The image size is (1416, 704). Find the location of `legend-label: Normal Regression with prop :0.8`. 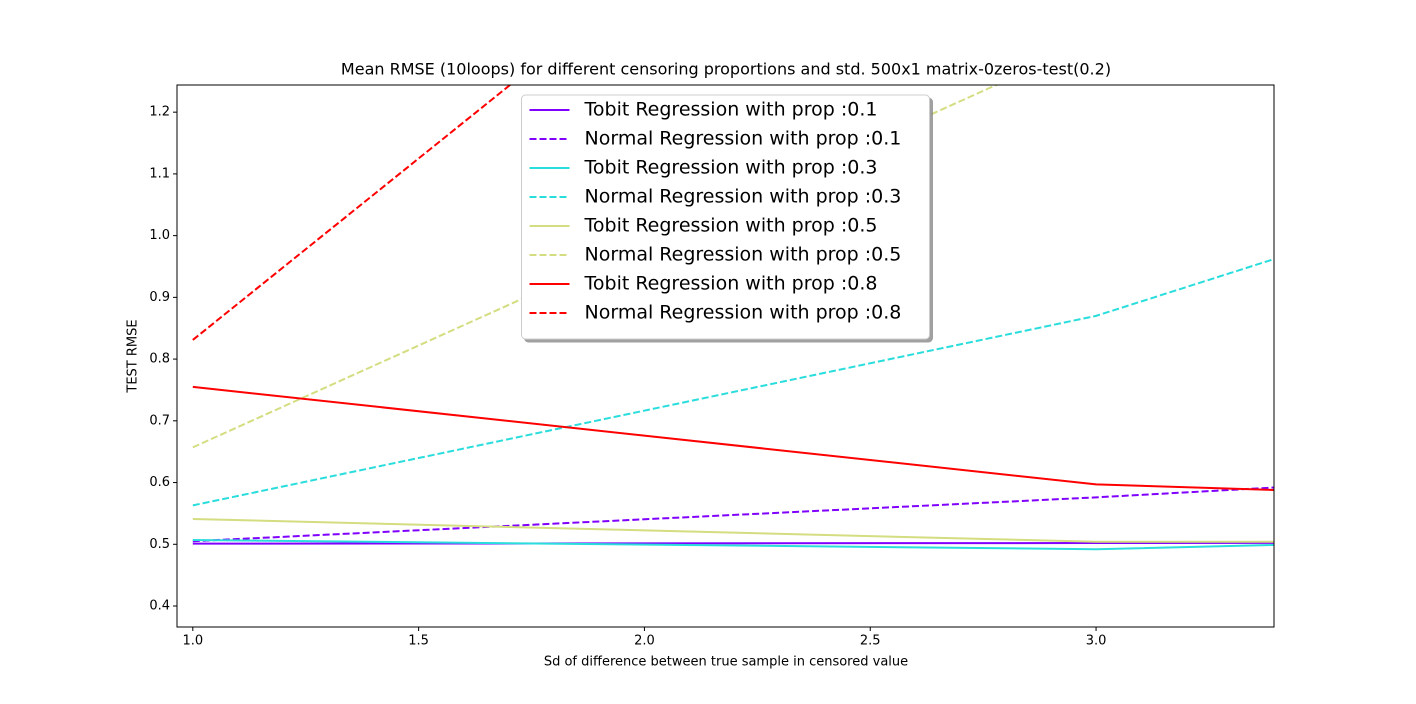

legend-label: Normal Regression with prop :0.8 is located at coordinates (743, 313).